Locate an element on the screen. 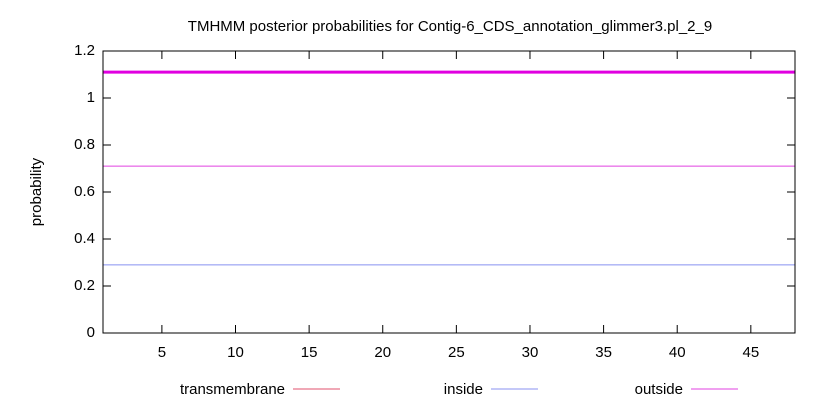  x-tick-label: 15 is located at coordinates (309, 352).